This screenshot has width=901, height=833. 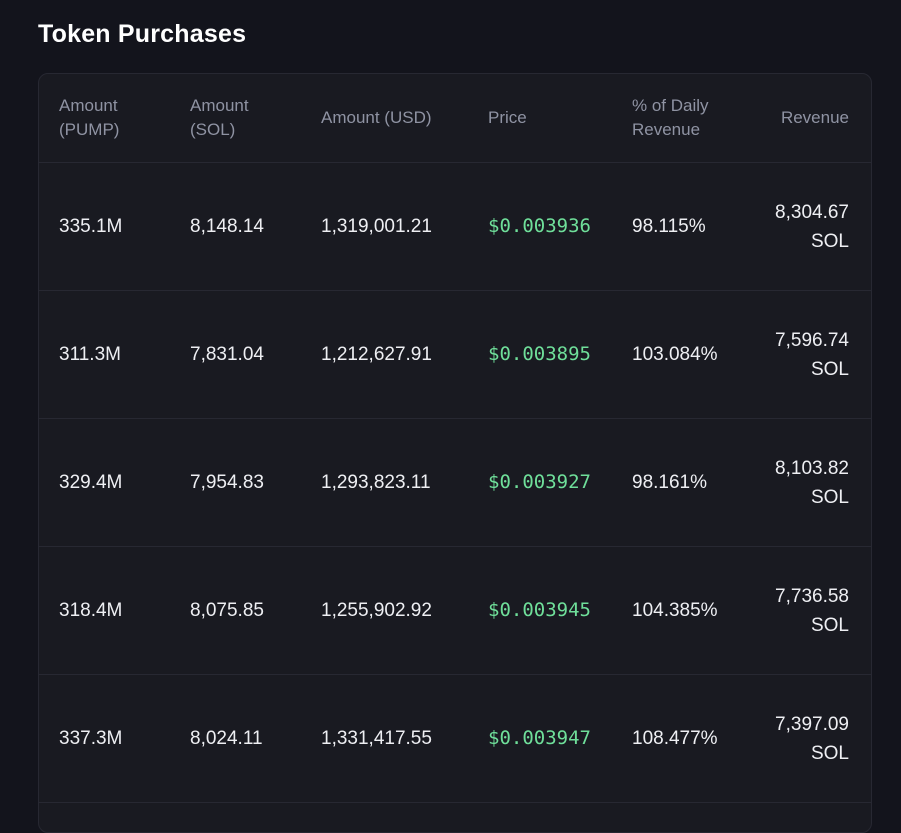 I want to click on cell-amount-pump: 337.3M, so click(x=114, y=738).